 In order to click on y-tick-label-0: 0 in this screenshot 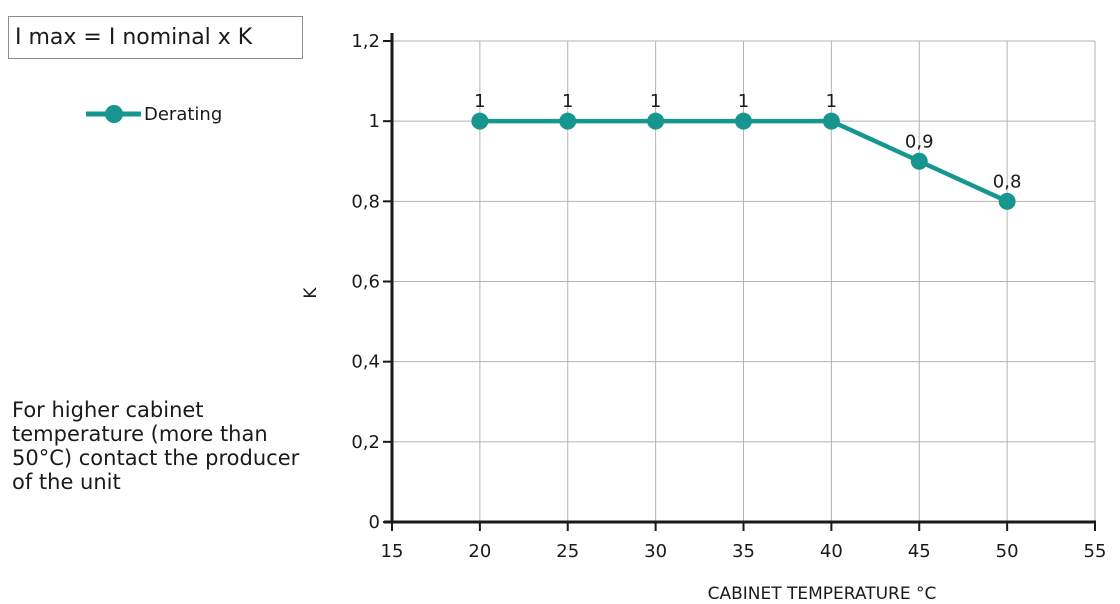, I will do `click(374, 522)`.